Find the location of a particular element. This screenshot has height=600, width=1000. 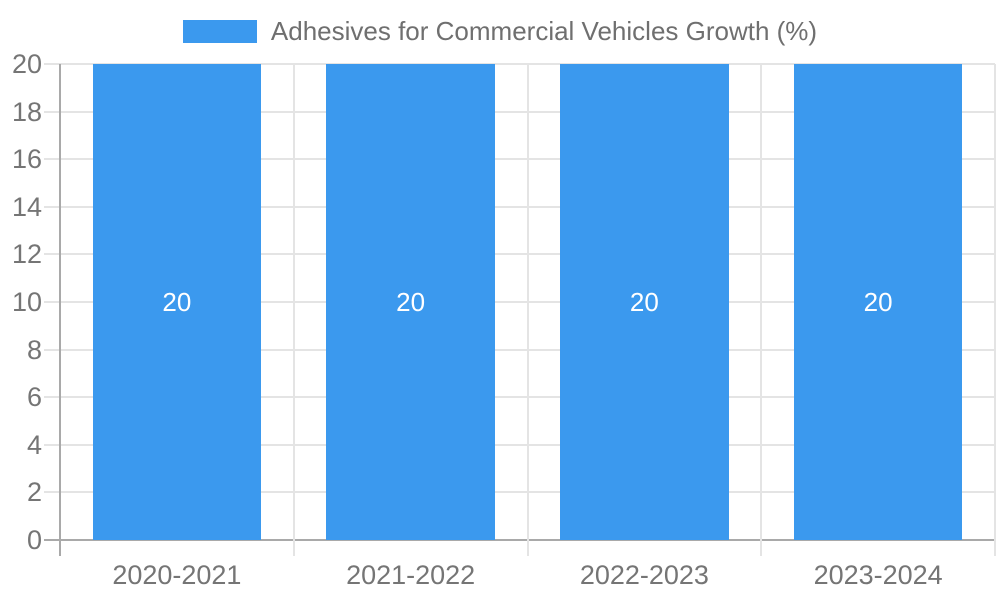

x-tick-label: 2023-2024 is located at coordinates (878, 575).